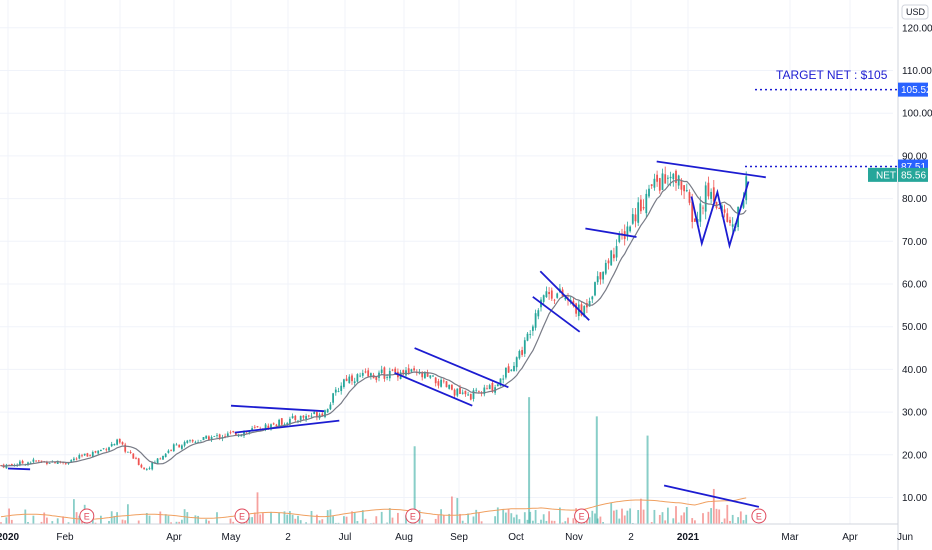 The height and width of the screenshot is (550, 932). I want to click on x-tick-label: 2, so click(631, 537).